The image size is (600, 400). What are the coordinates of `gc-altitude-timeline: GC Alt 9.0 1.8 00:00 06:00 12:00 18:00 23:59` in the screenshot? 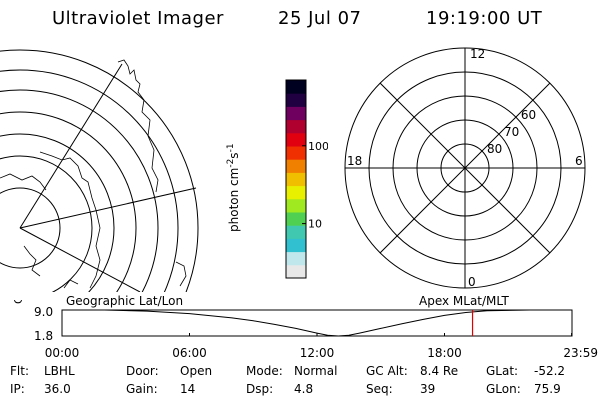 It's located at (305, 330).